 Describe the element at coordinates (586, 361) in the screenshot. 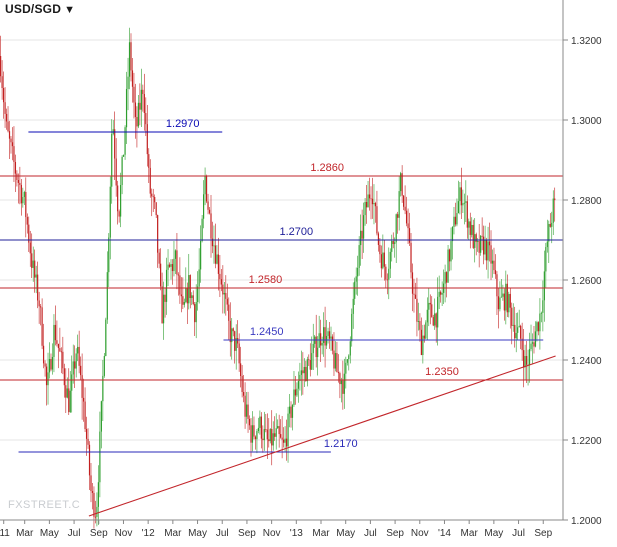

I see `y-tick-label: 1.2400` at that location.